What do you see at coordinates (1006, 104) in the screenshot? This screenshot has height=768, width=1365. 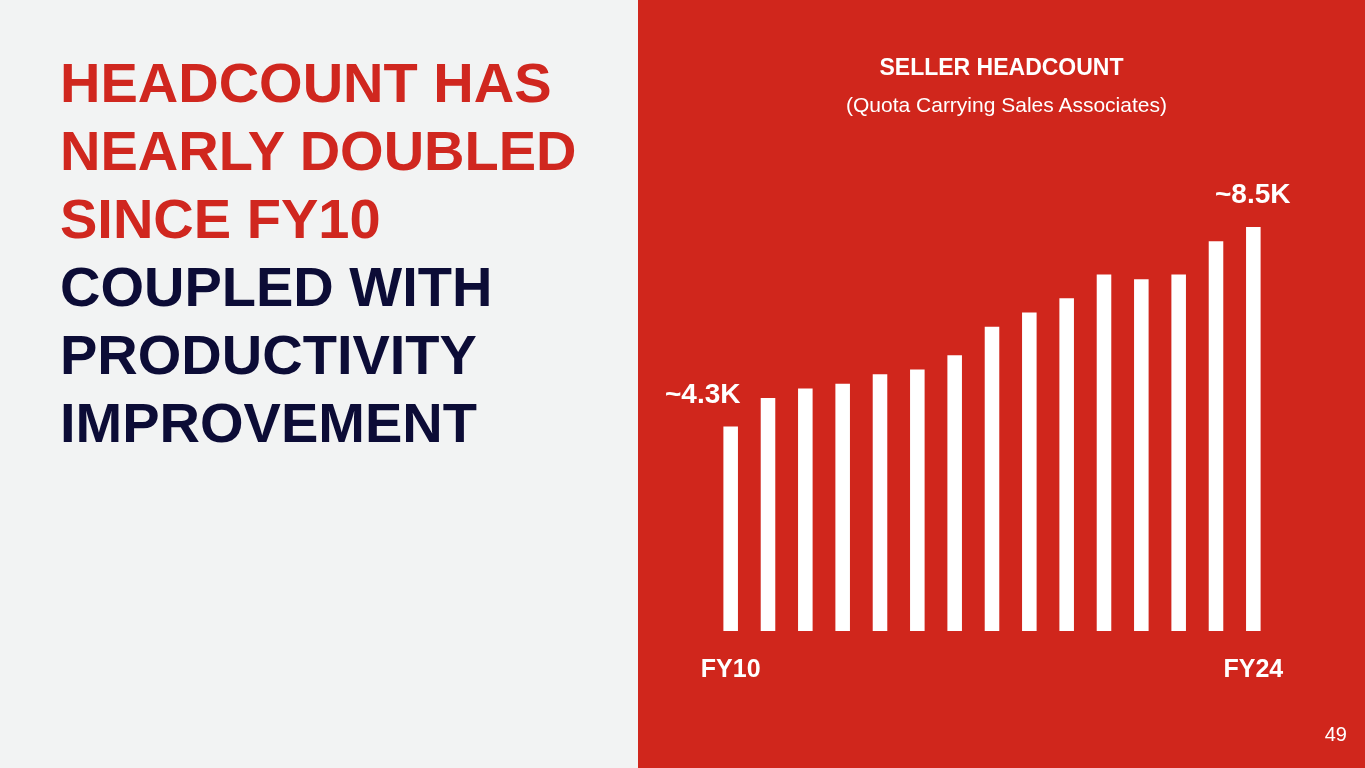 I see `chart-subtitle: (Quota Carrying Sales Associates)` at bounding box center [1006, 104].